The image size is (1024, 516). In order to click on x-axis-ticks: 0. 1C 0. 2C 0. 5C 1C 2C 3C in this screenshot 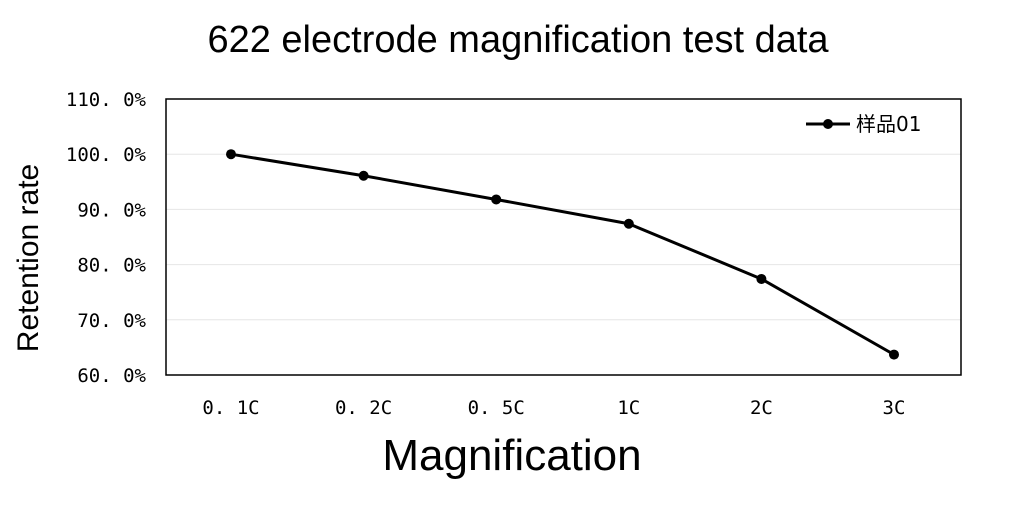, I will do `click(553, 408)`.